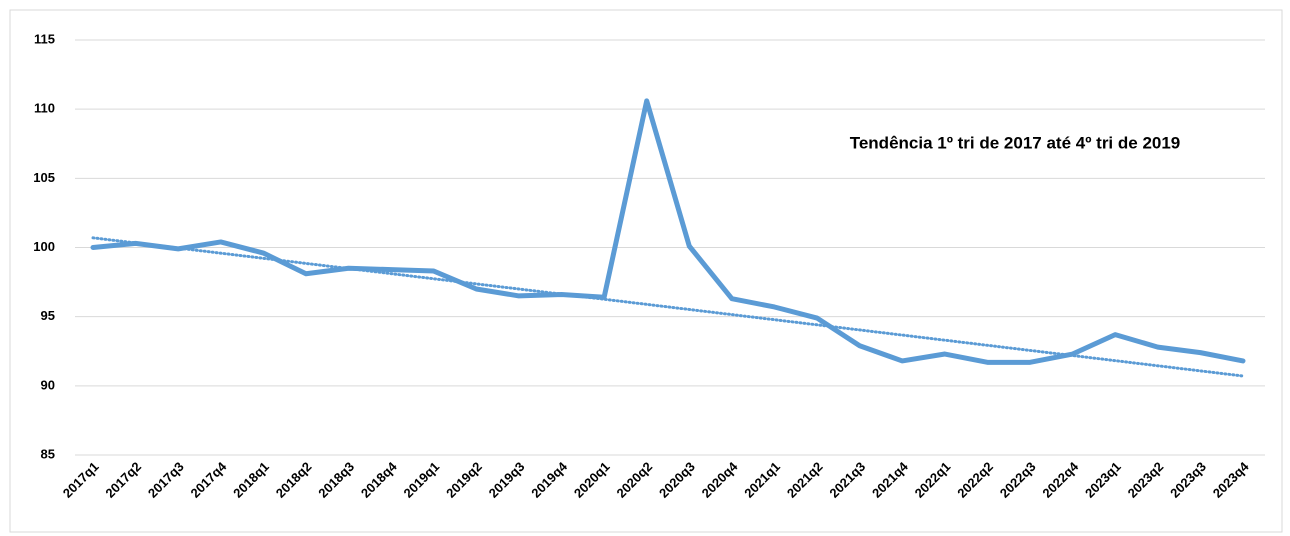  What do you see at coordinates (48, 315) in the screenshot?
I see `y-tick-label: 95` at bounding box center [48, 315].